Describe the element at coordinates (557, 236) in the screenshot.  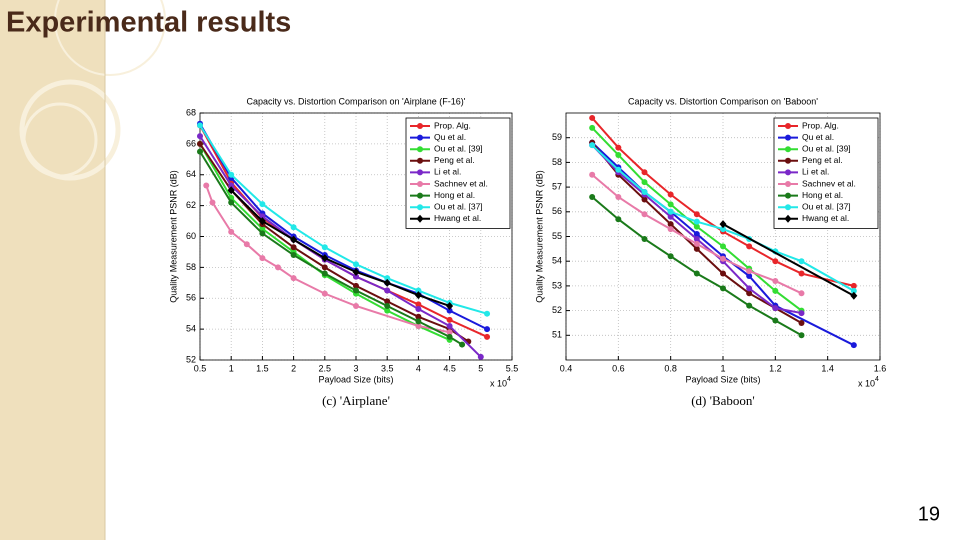
I see `y-tick-label: 55` at that location.